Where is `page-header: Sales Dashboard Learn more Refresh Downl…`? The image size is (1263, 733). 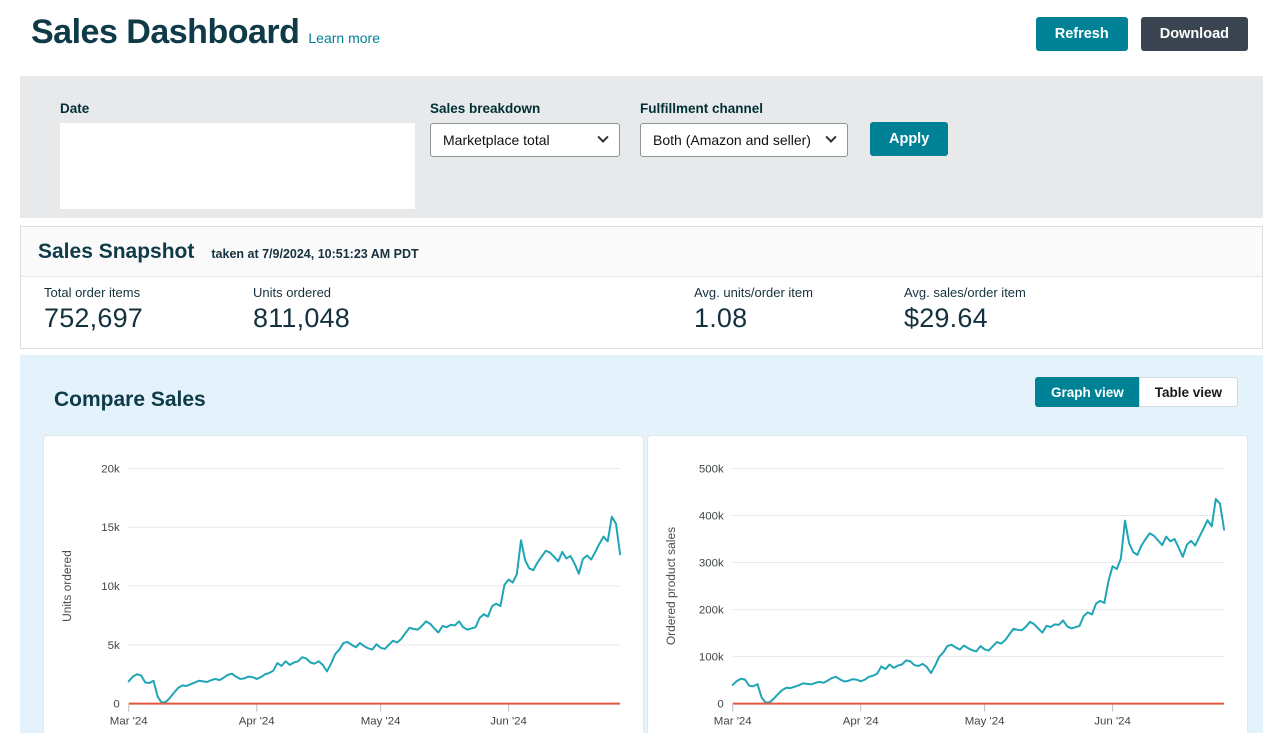
page-header: Sales Dashboard Learn more Refresh Downl… is located at coordinates (631, 38).